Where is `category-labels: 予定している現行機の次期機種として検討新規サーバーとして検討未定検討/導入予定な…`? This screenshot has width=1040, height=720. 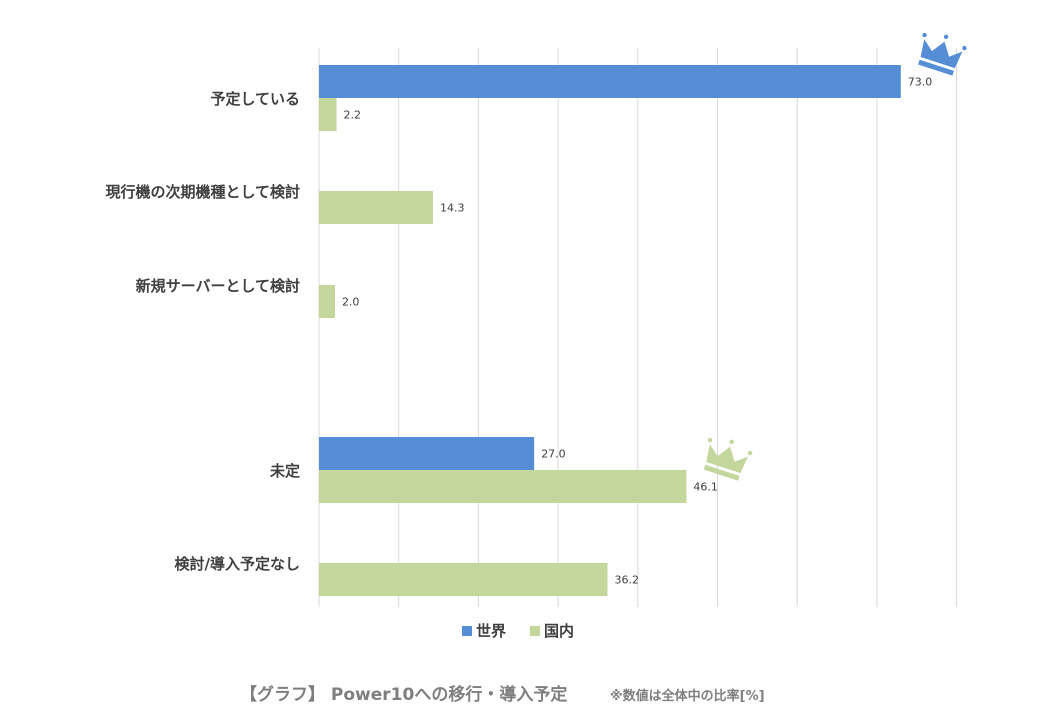
category-labels: 予定している現行機の次期機種として検討新規サーバーとして検討未定検討/導入予定な… is located at coordinates (202, 331).